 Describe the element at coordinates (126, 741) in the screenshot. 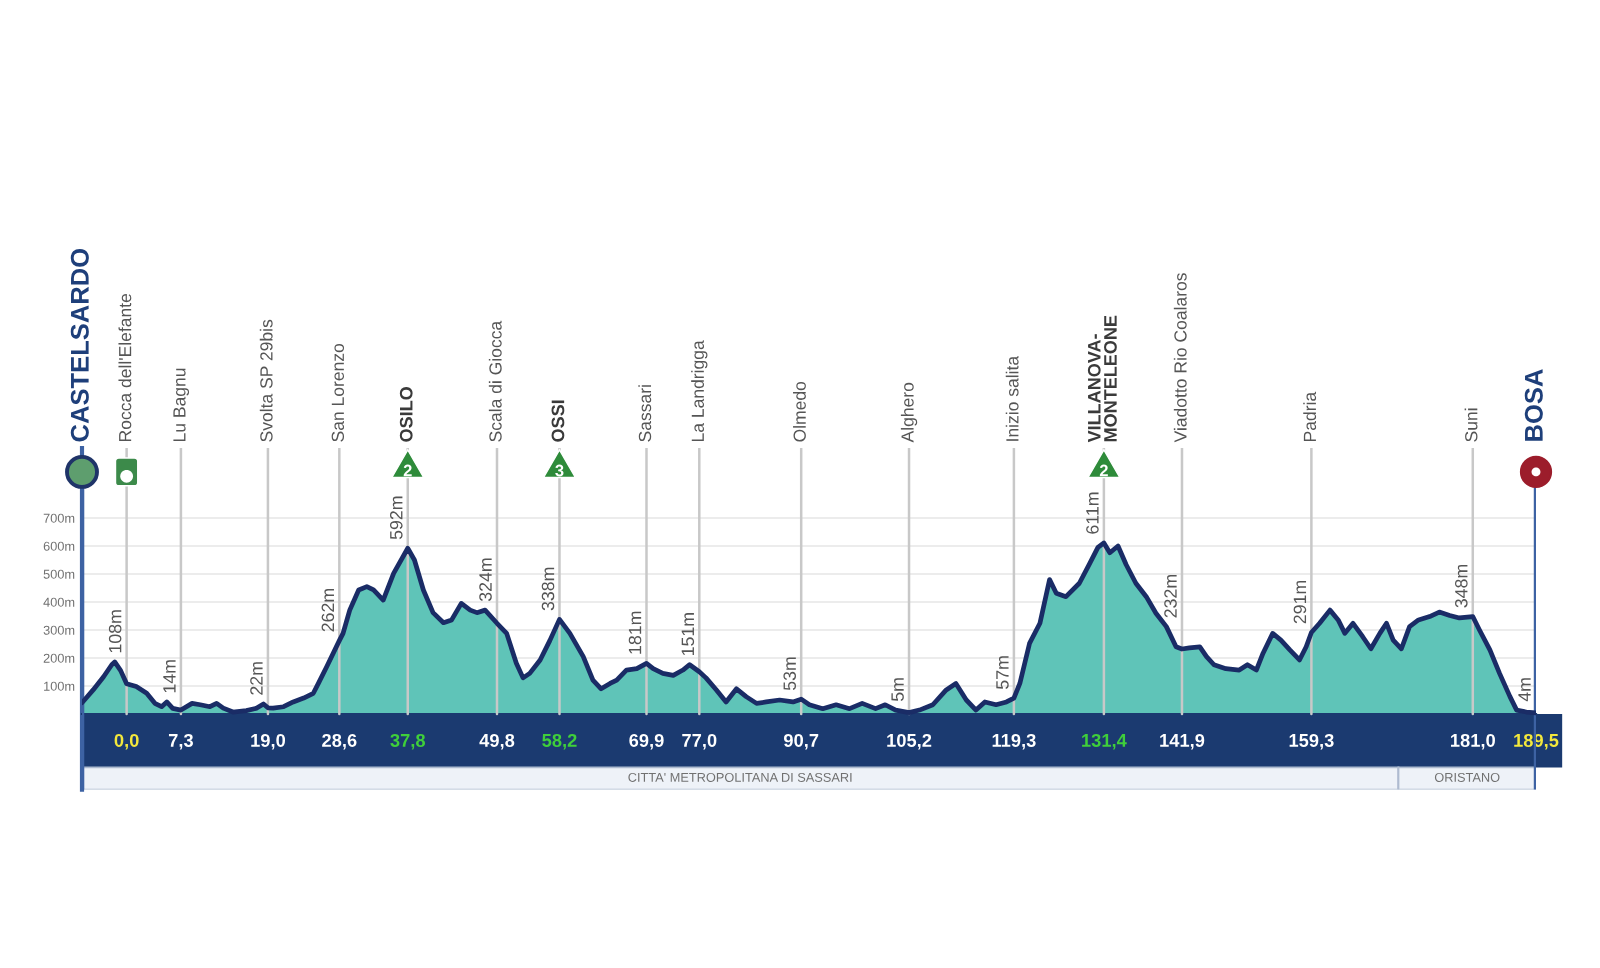

I see `x-tick-label: 0,0` at that location.